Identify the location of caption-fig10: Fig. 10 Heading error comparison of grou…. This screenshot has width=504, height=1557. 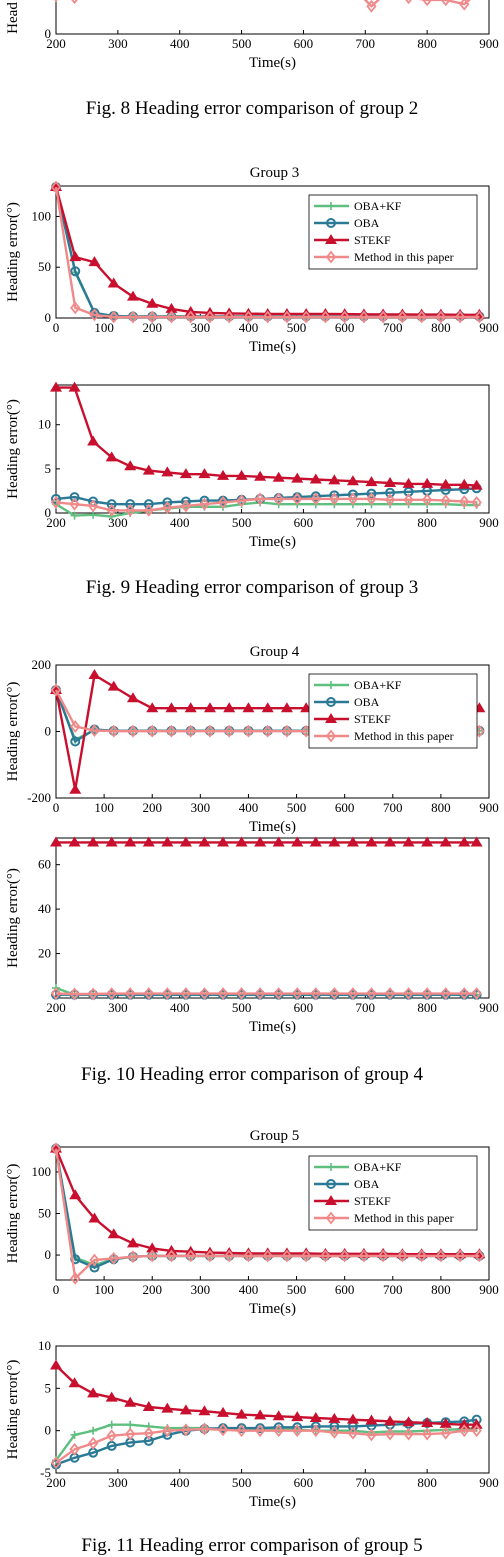
(252, 1075).